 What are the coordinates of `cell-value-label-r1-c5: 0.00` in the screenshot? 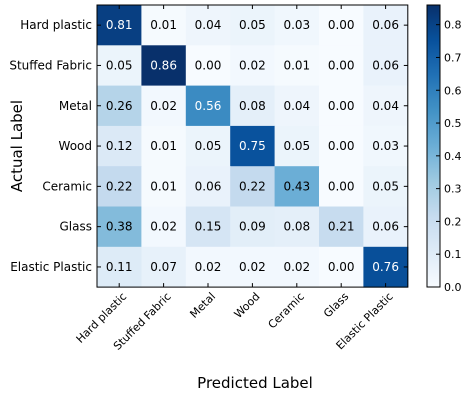 It's located at (341, 65).